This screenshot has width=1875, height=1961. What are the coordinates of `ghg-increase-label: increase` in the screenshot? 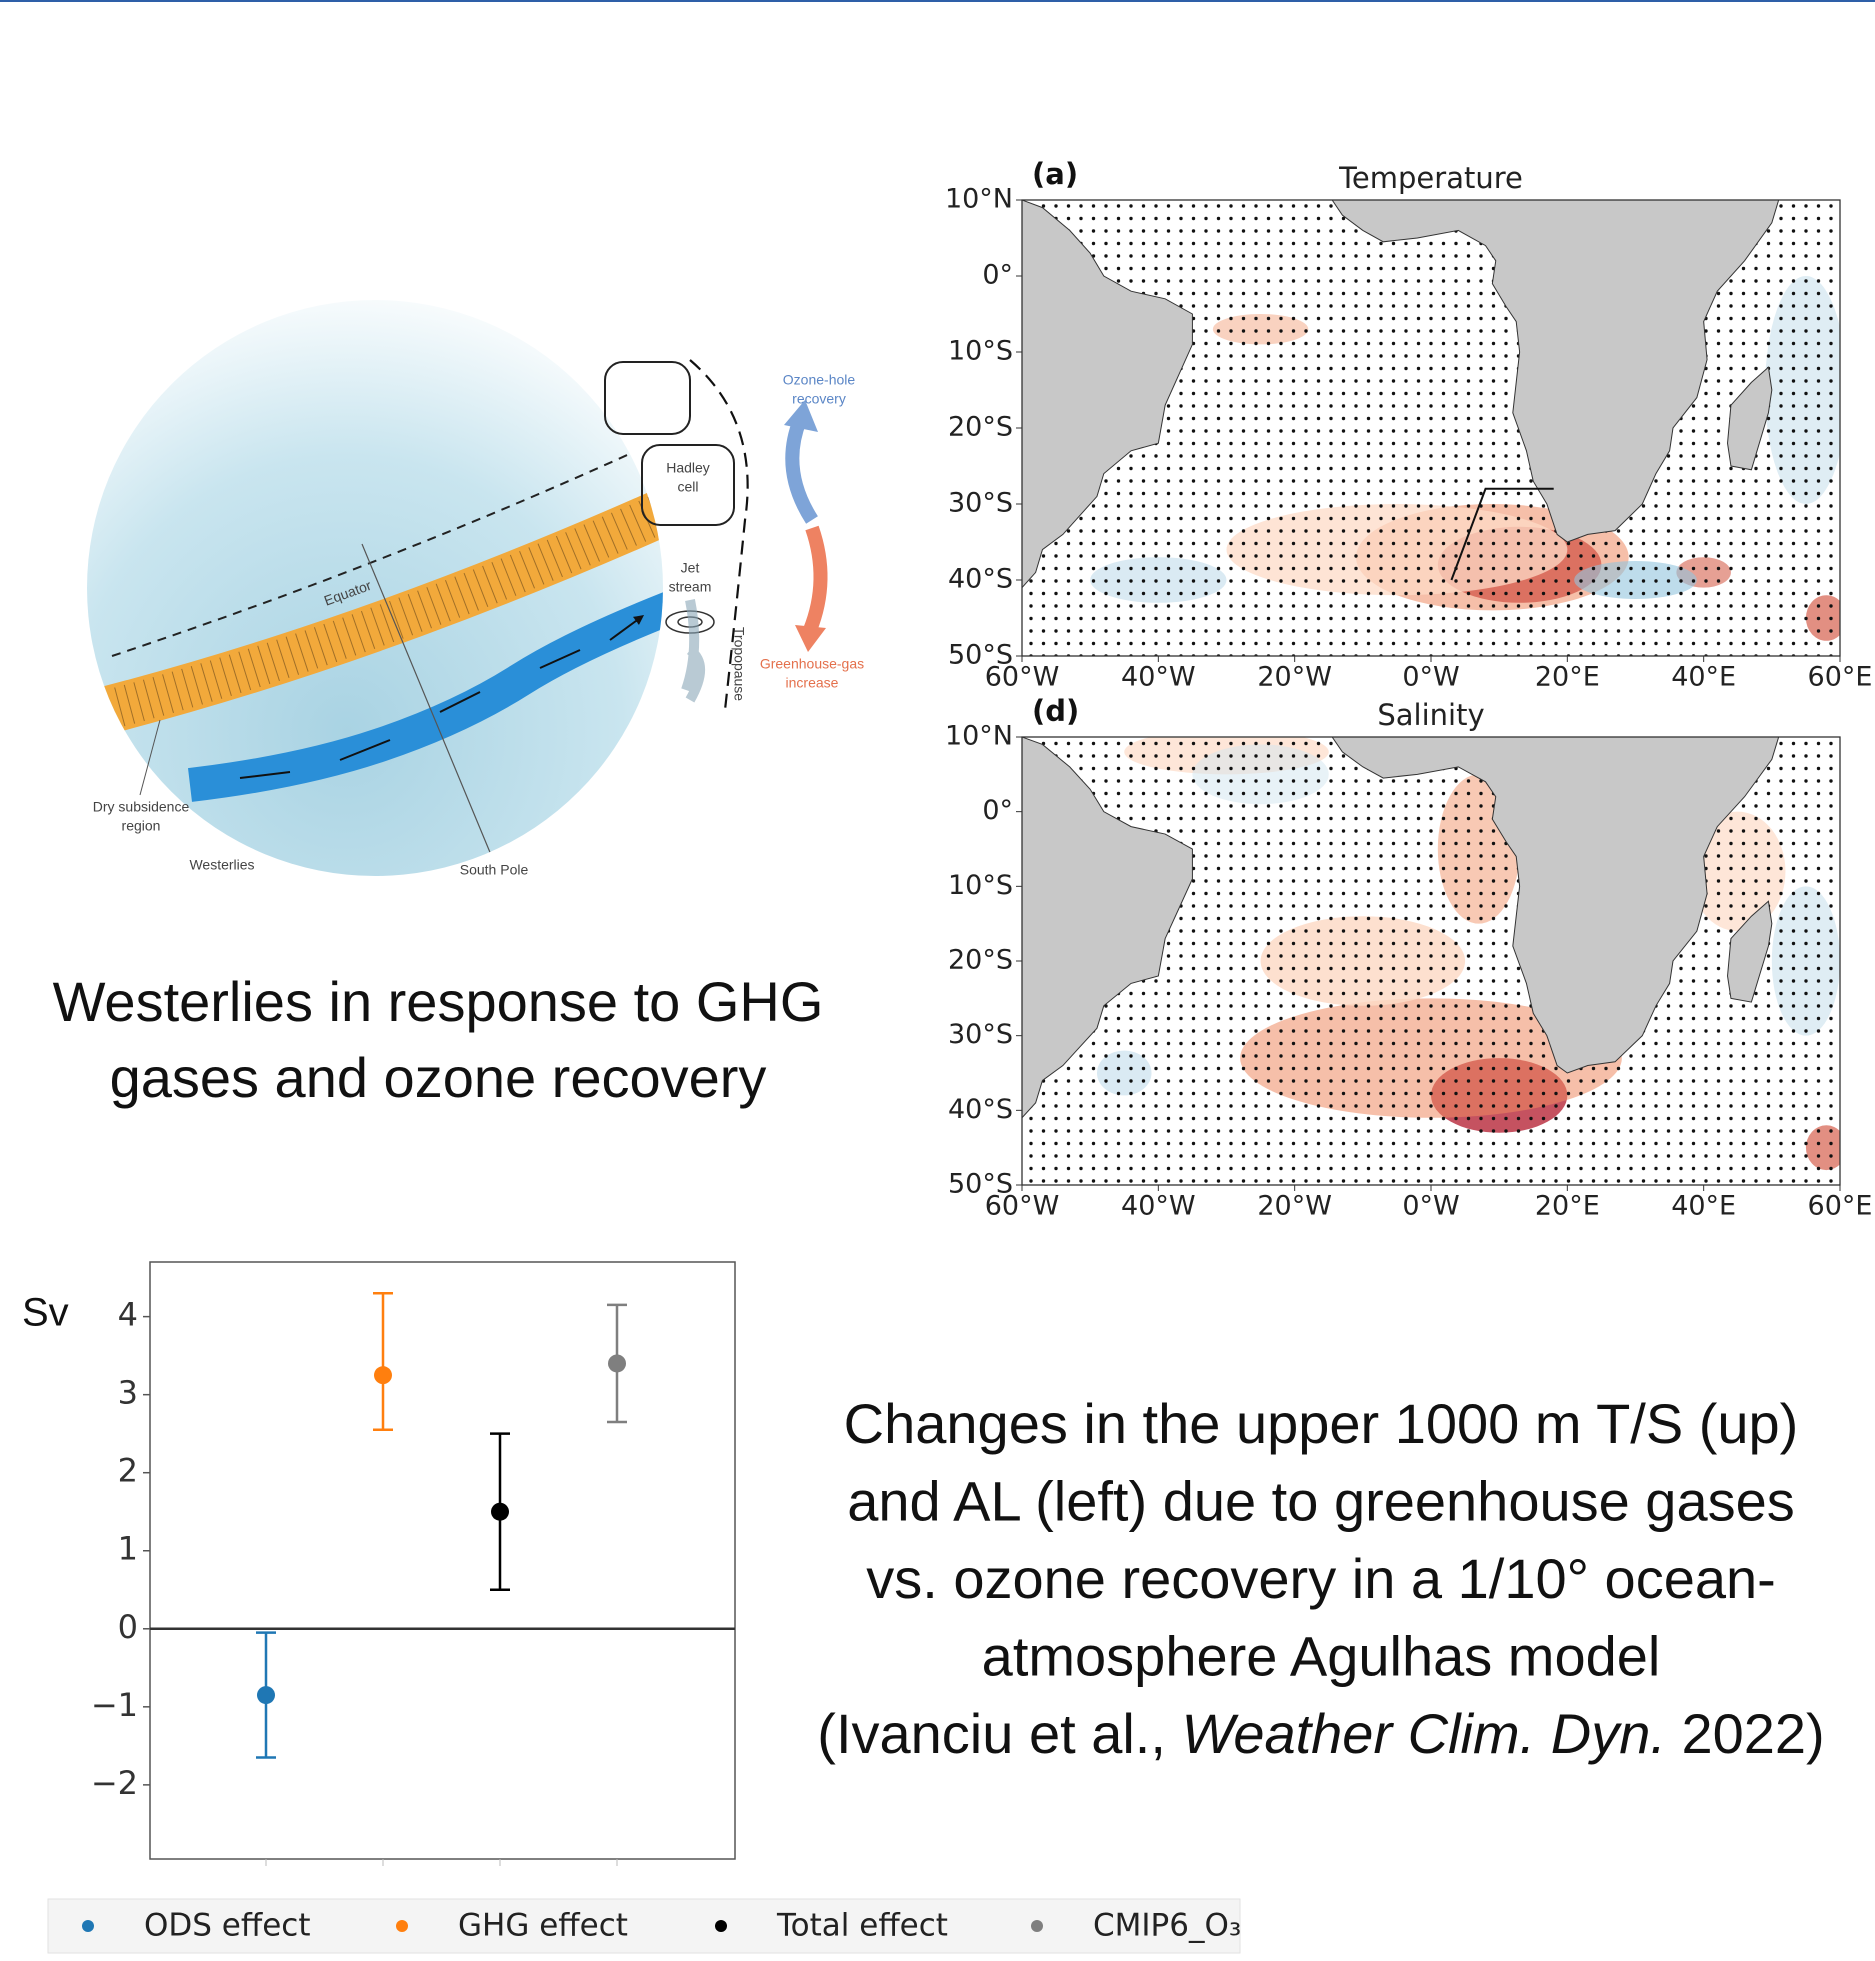 It's located at (812, 683).